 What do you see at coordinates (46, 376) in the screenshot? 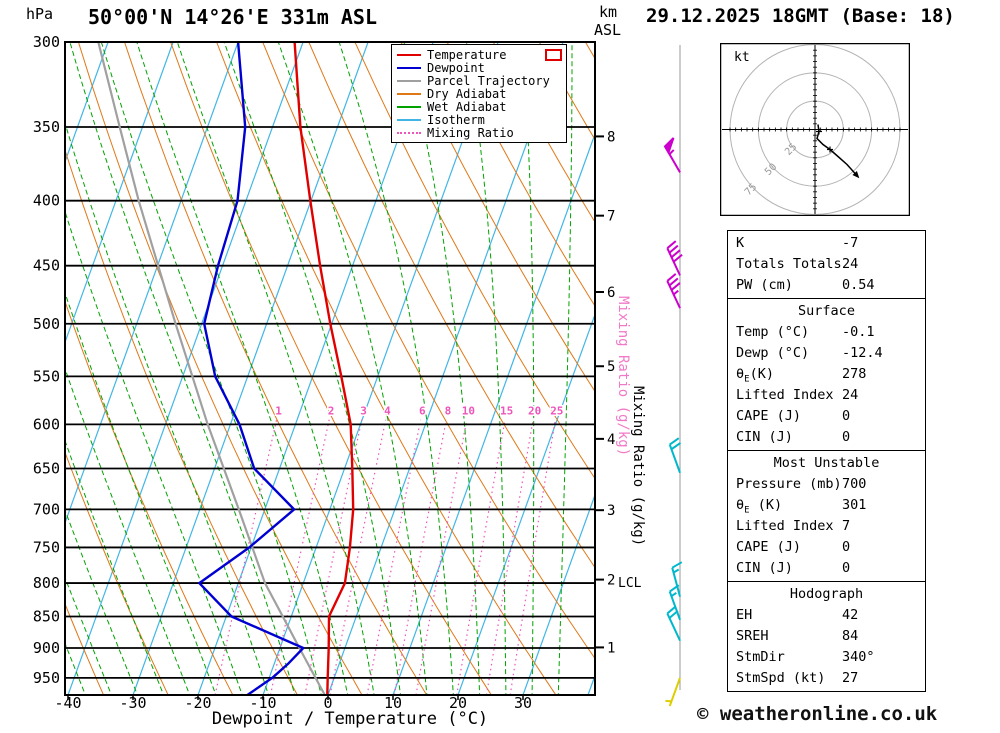
I see `svg-text: 550` at bounding box center [46, 376].